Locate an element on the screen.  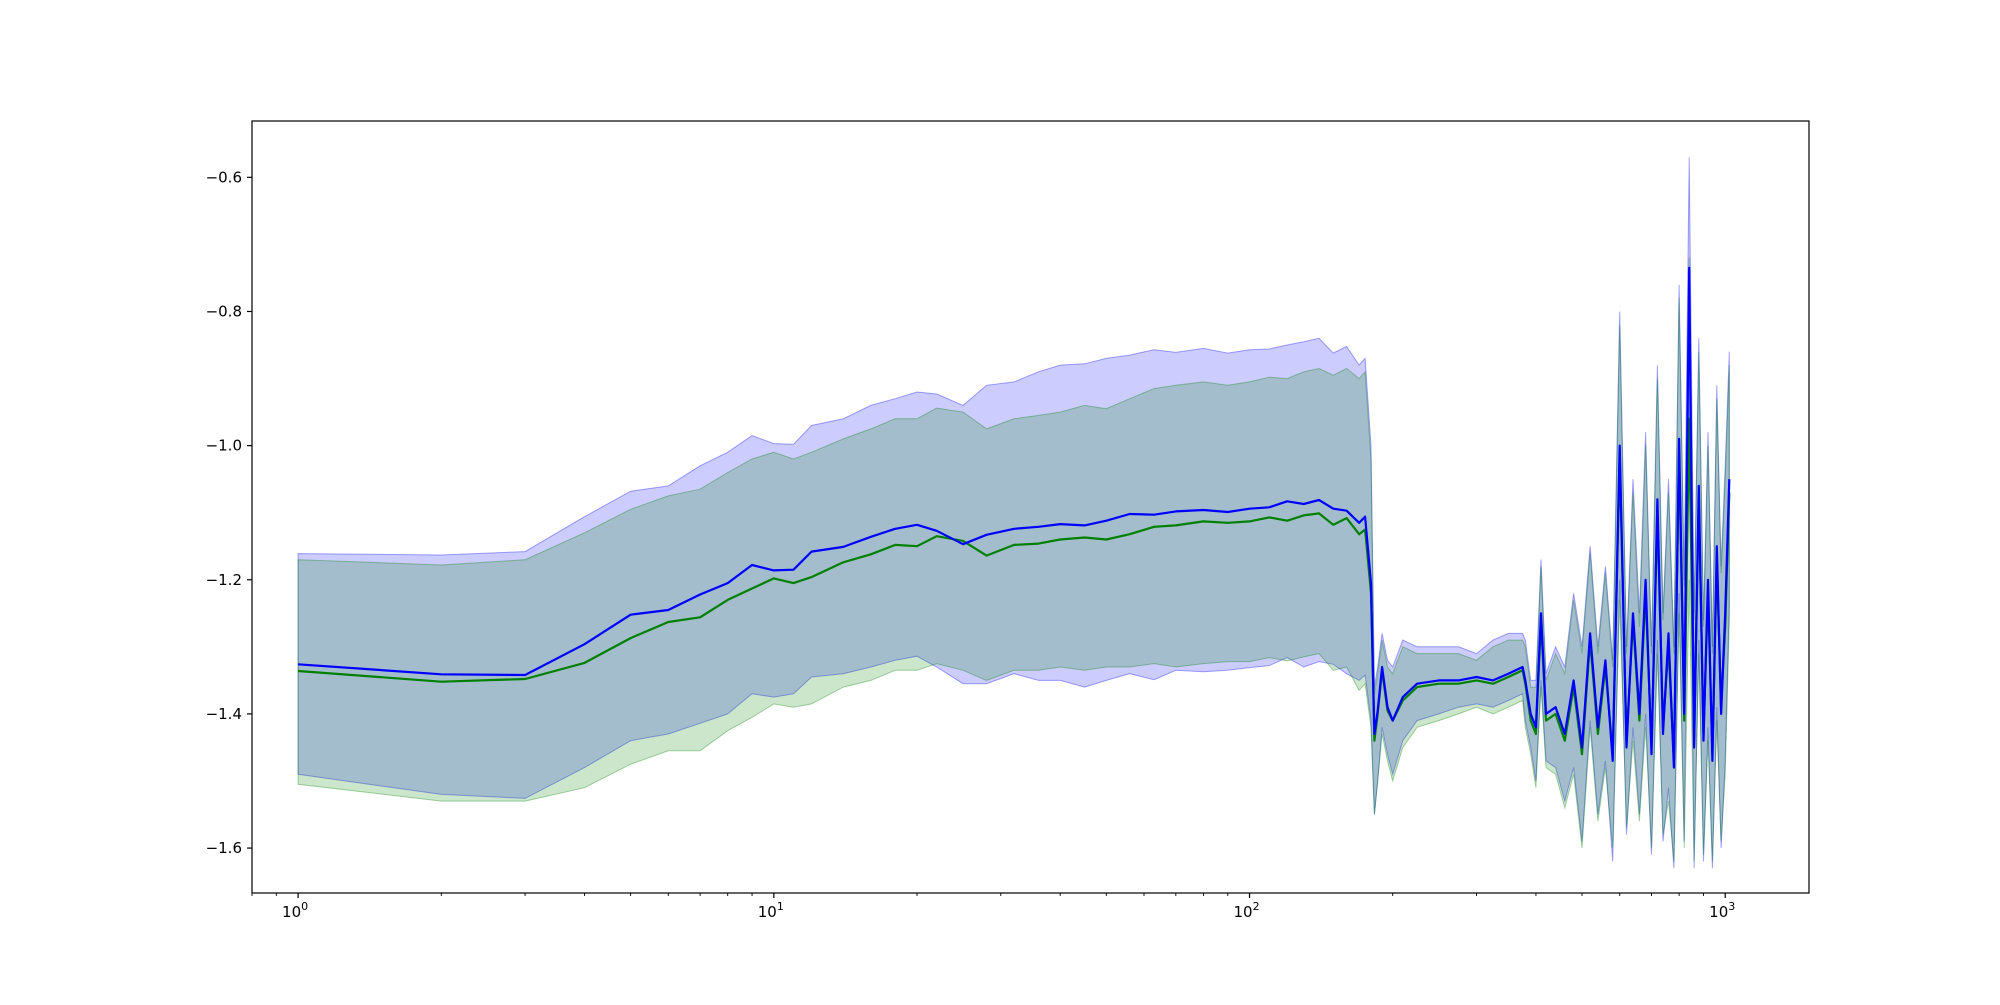
x-tick-exponent: 1 is located at coordinates (780, 906).